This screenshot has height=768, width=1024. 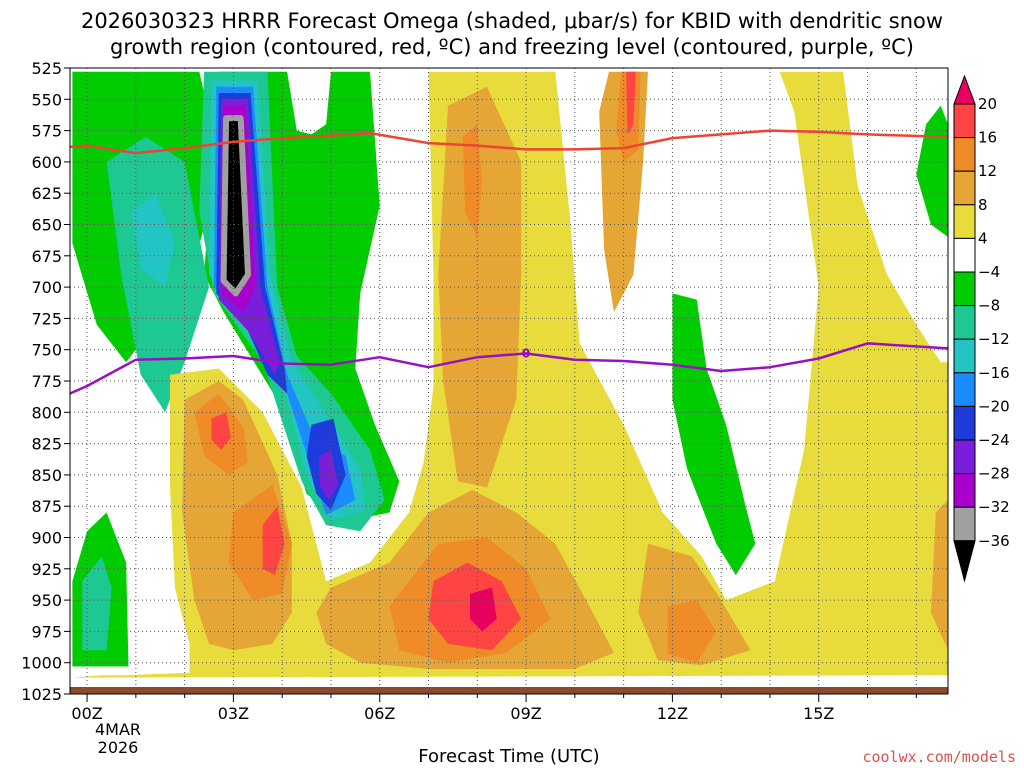 What do you see at coordinates (46, 600) in the screenshot?
I see `y-tick-label: 950` at bounding box center [46, 600].